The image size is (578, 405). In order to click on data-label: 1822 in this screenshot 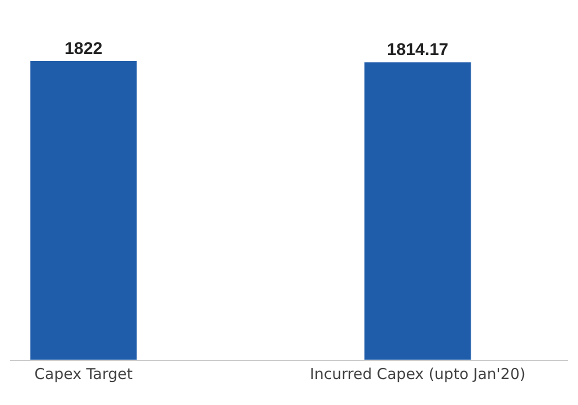, I will do `click(83, 48)`.